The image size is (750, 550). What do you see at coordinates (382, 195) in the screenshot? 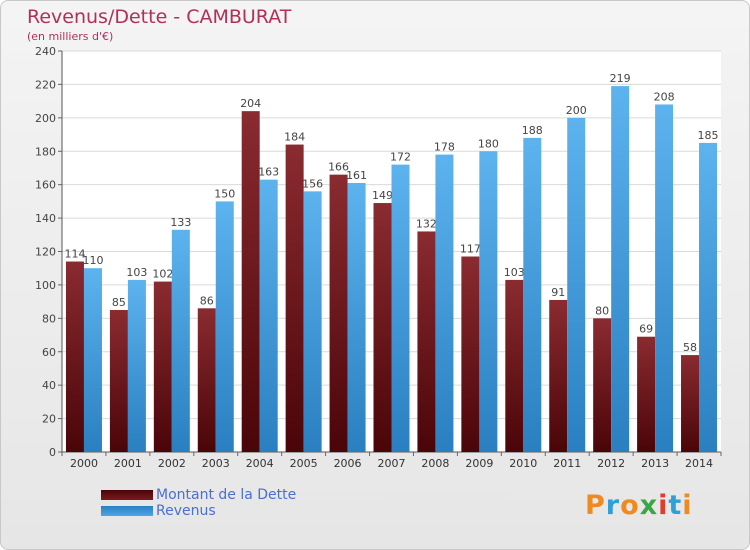
I see `data-label-dette: 149` at bounding box center [382, 195].